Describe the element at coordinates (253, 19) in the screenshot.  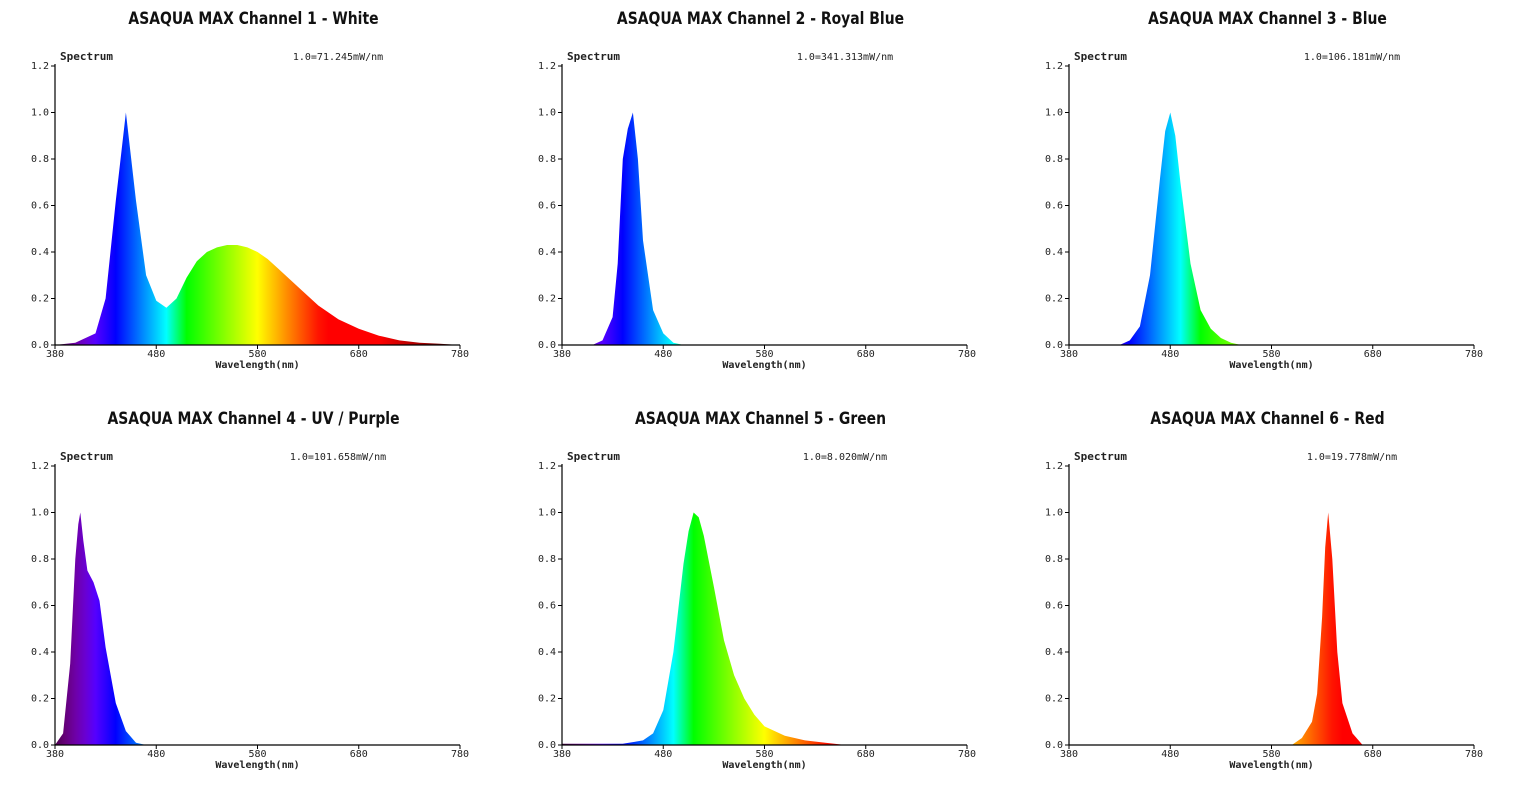
I see `chart-title: ASAQUA MAX Channel 1 - White` at that location.